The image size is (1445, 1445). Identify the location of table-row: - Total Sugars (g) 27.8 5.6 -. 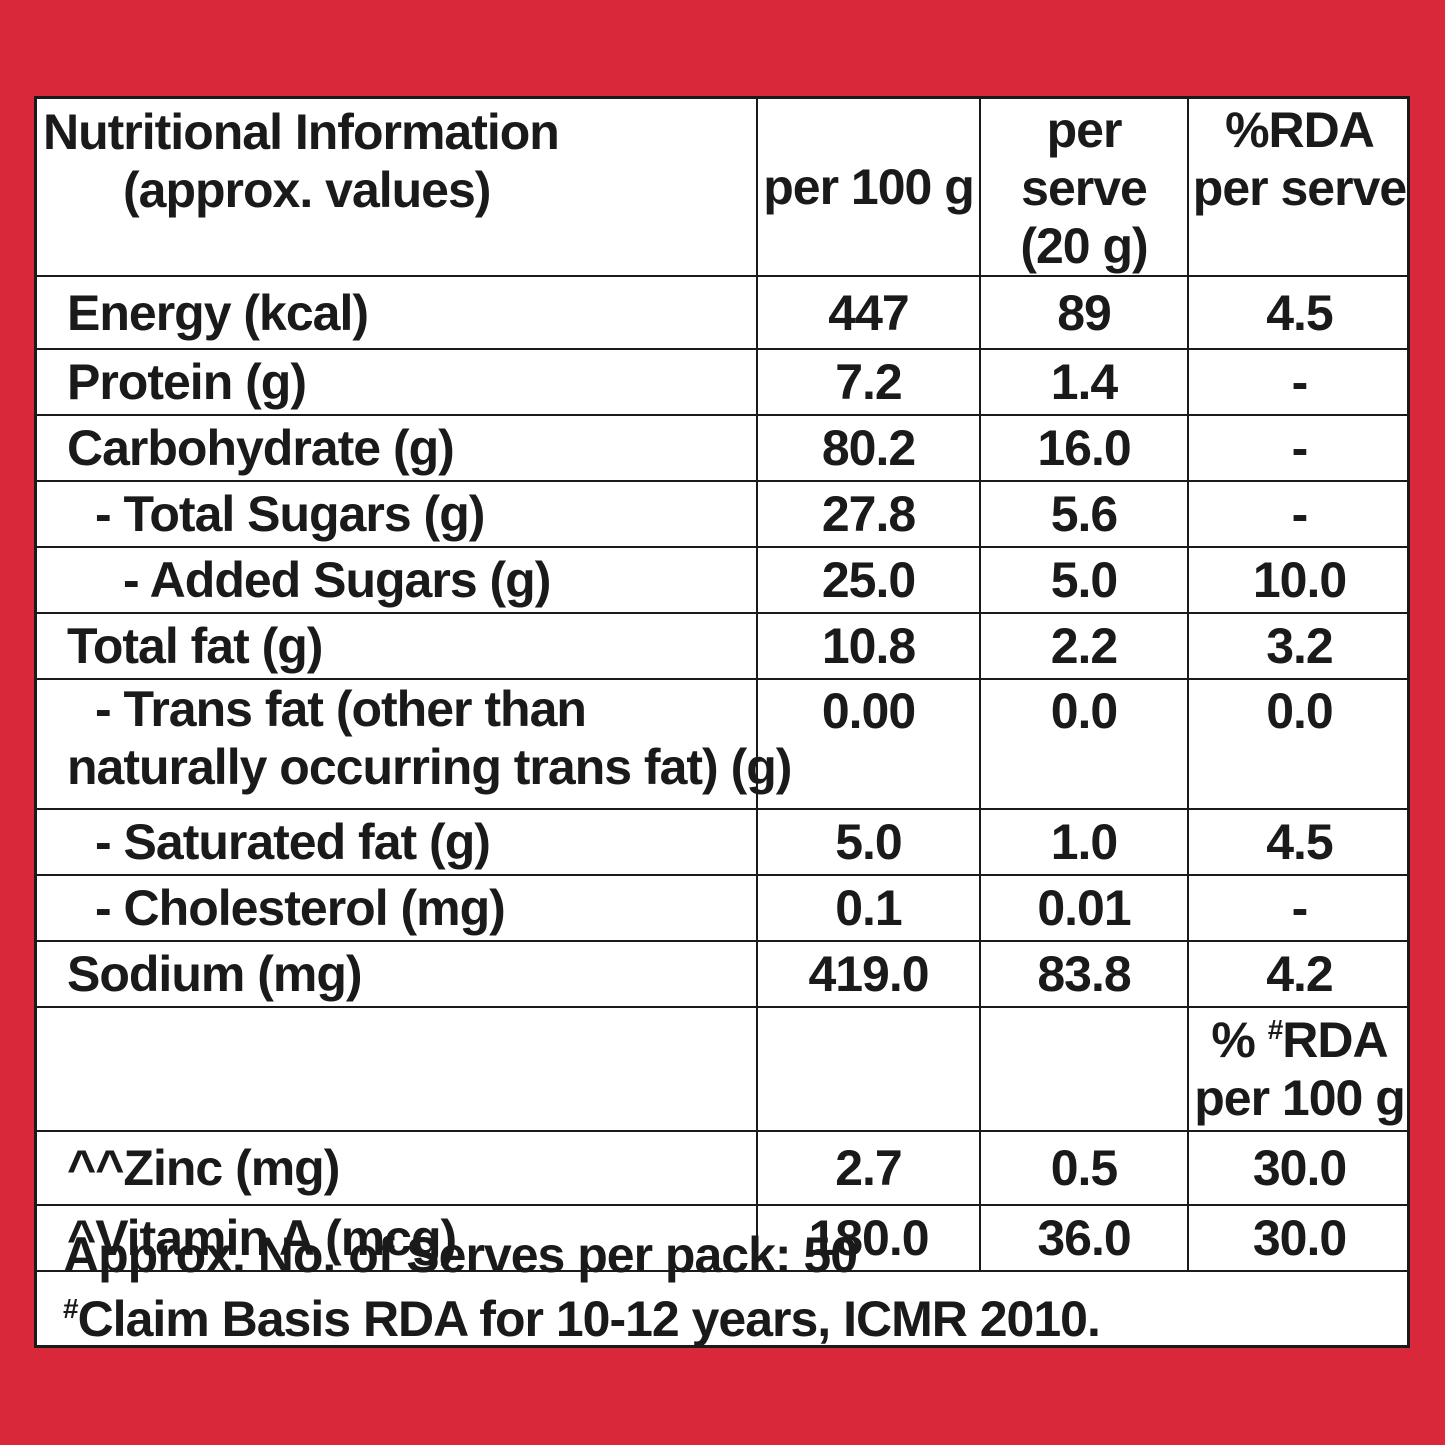
(723, 514).